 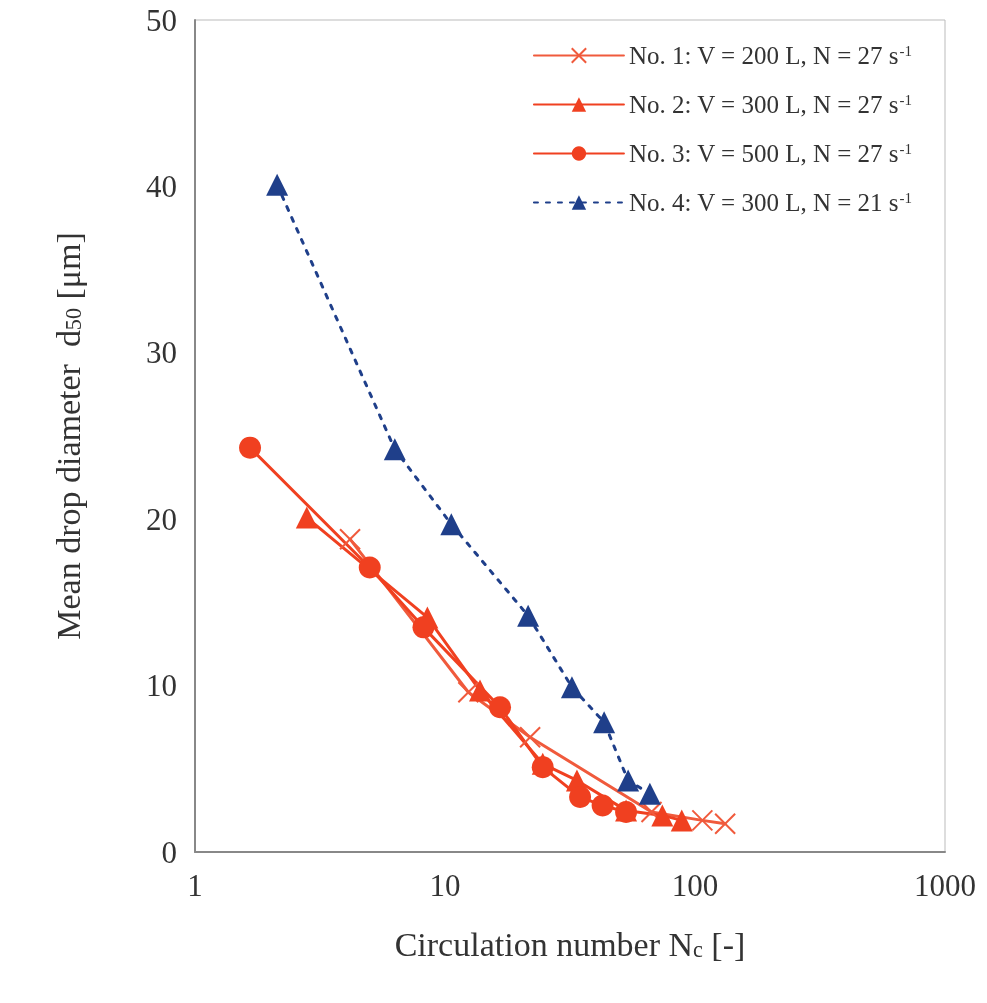 What do you see at coordinates (195, 885) in the screenshot?
I see `x-tick-label: 1` at bounding box center [195, 885].